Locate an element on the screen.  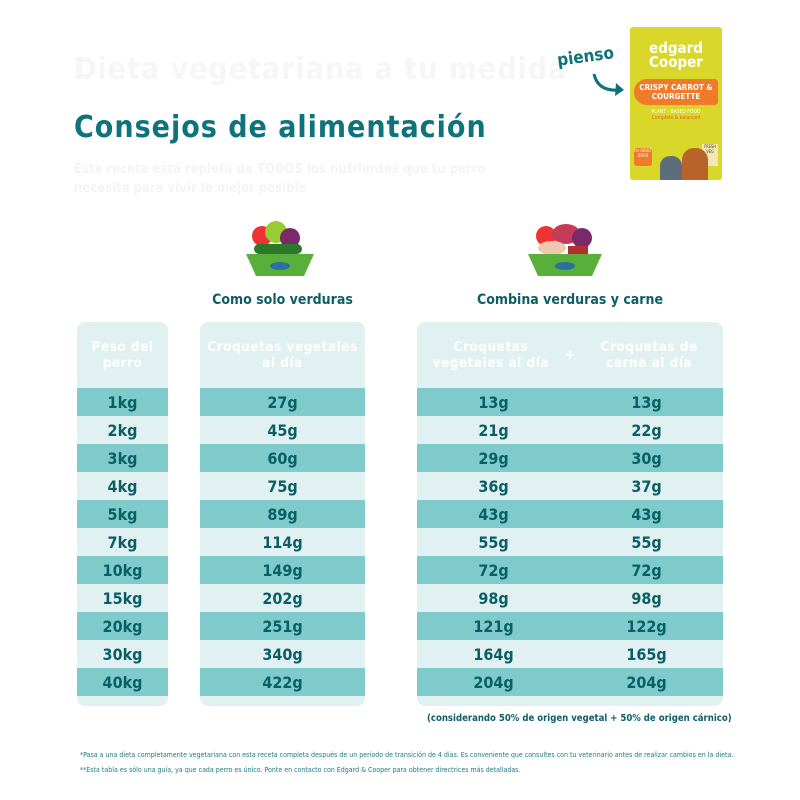
table-row: 164g 165g is located at coordinates (570, 654).